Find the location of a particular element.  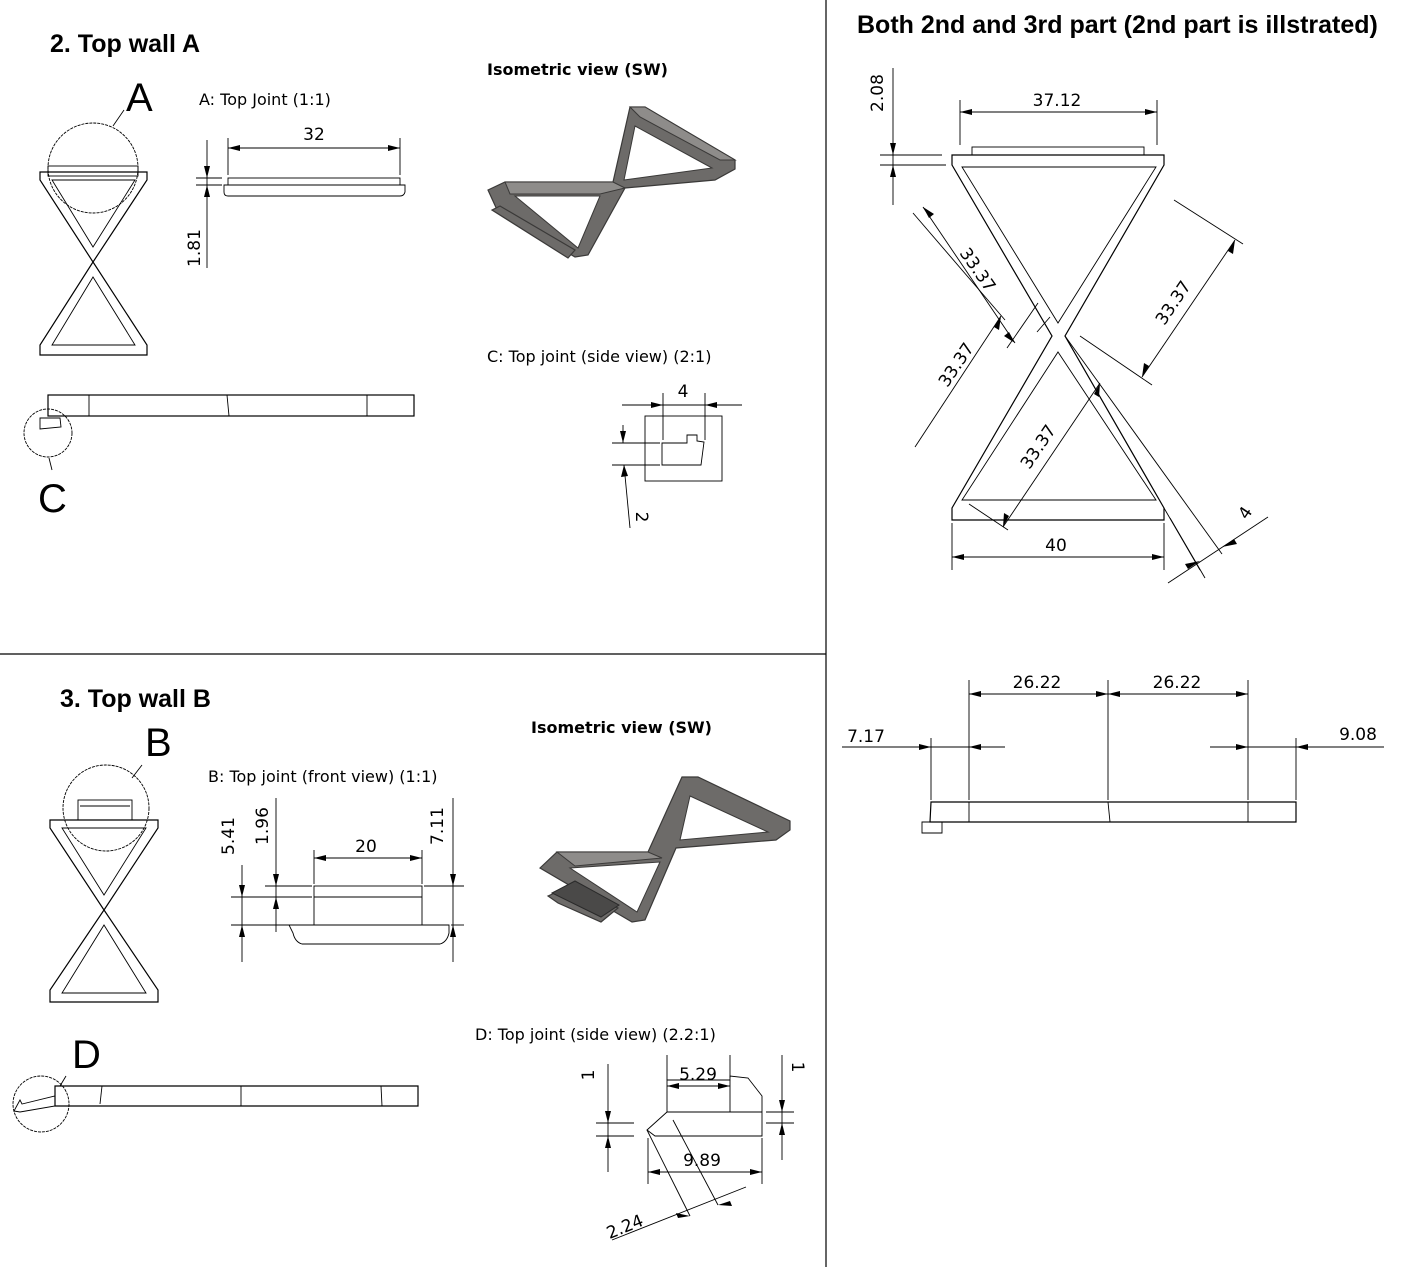

isometric-view-b is located at coordinates (665, 849).